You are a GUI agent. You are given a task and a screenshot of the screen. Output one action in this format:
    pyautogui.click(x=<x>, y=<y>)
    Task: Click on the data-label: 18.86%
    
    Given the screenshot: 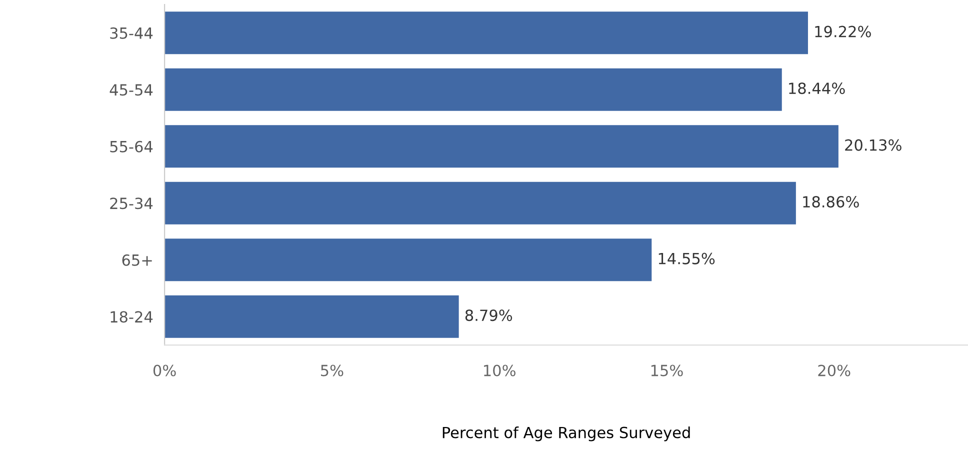 What is the action you would take?
    pyautogui.click(x=831, y=202)
    